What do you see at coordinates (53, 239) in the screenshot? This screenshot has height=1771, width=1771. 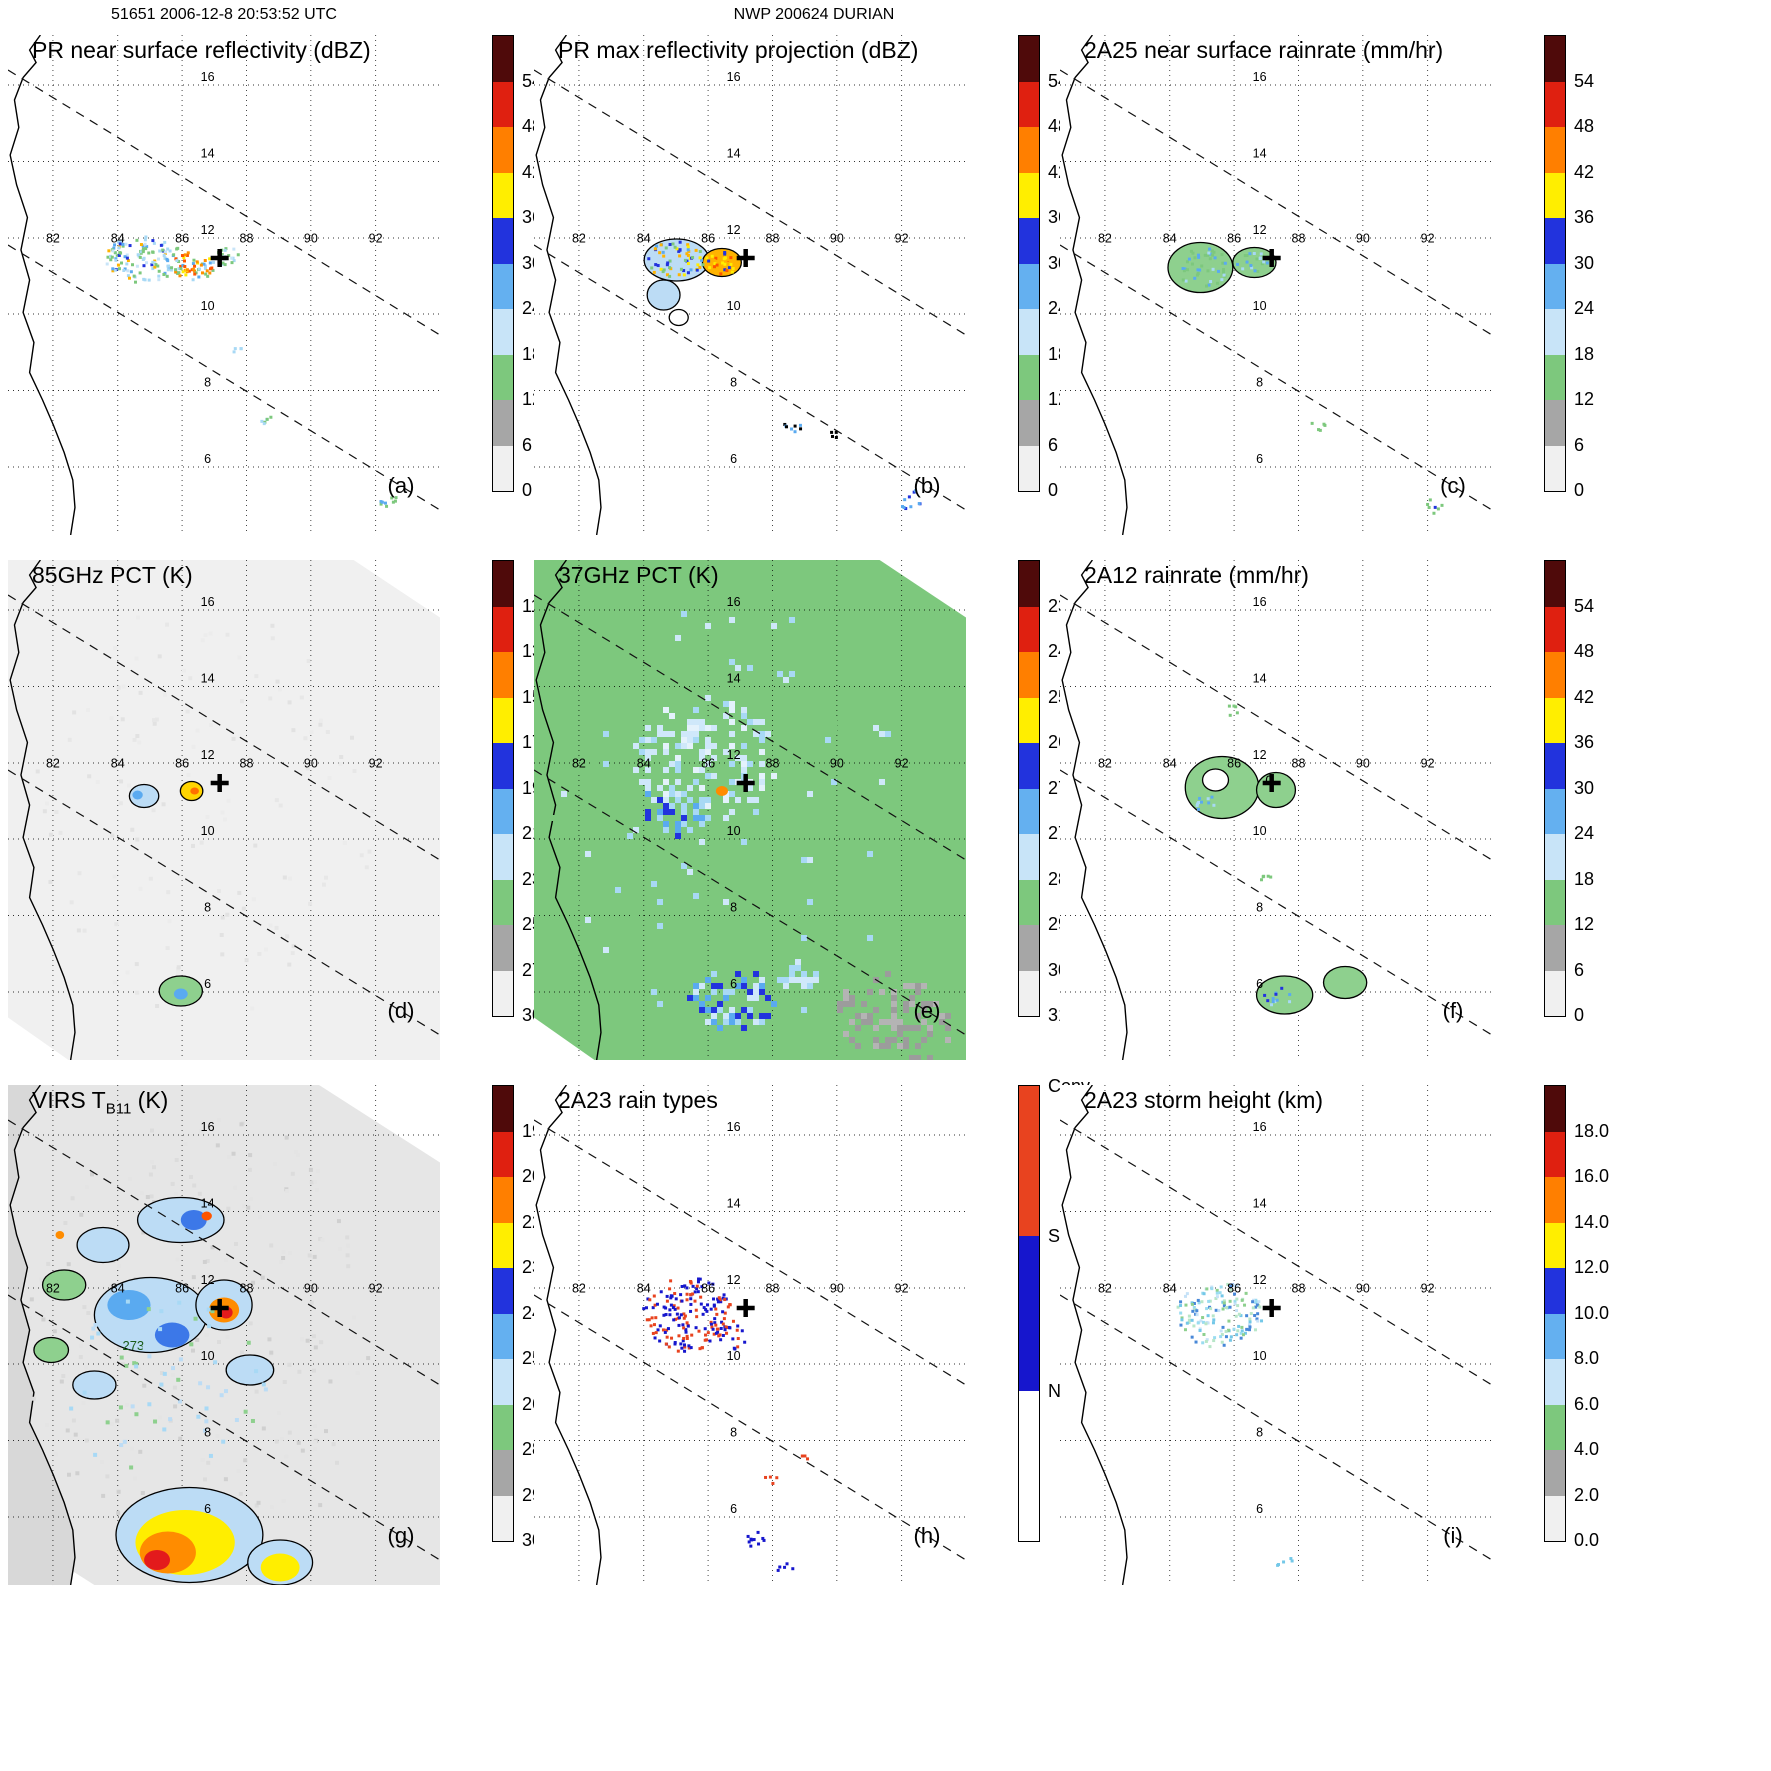 I see `longitude-label: 82` at bounding box center [53, 239].